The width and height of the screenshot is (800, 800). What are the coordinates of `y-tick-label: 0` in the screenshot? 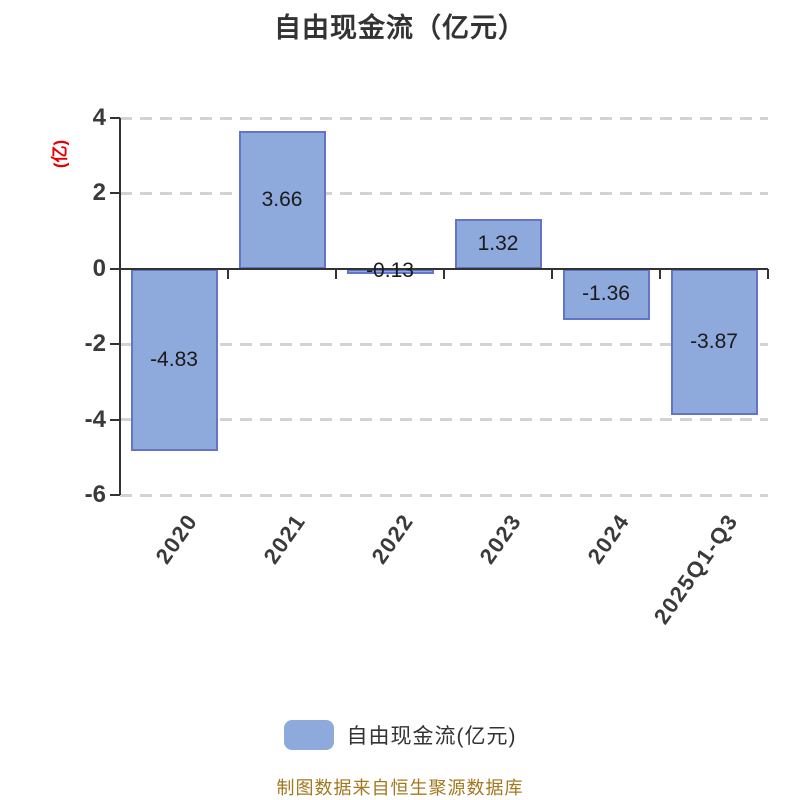 It's located at (99, 268).